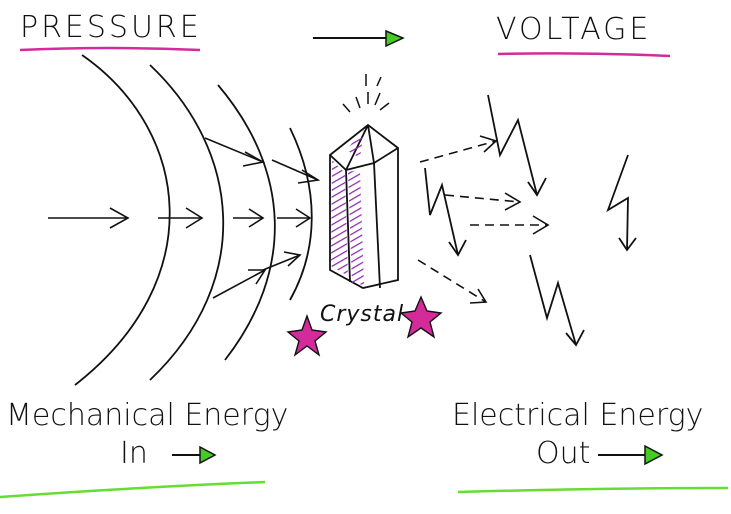  I want to click on pressure-title: PRESSURE, so click(111, 27).